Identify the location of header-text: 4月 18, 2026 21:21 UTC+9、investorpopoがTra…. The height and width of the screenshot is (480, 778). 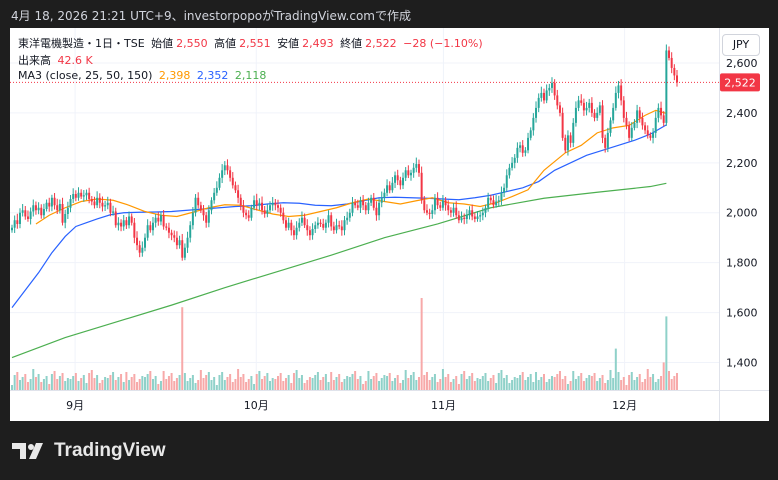
(211, 16).